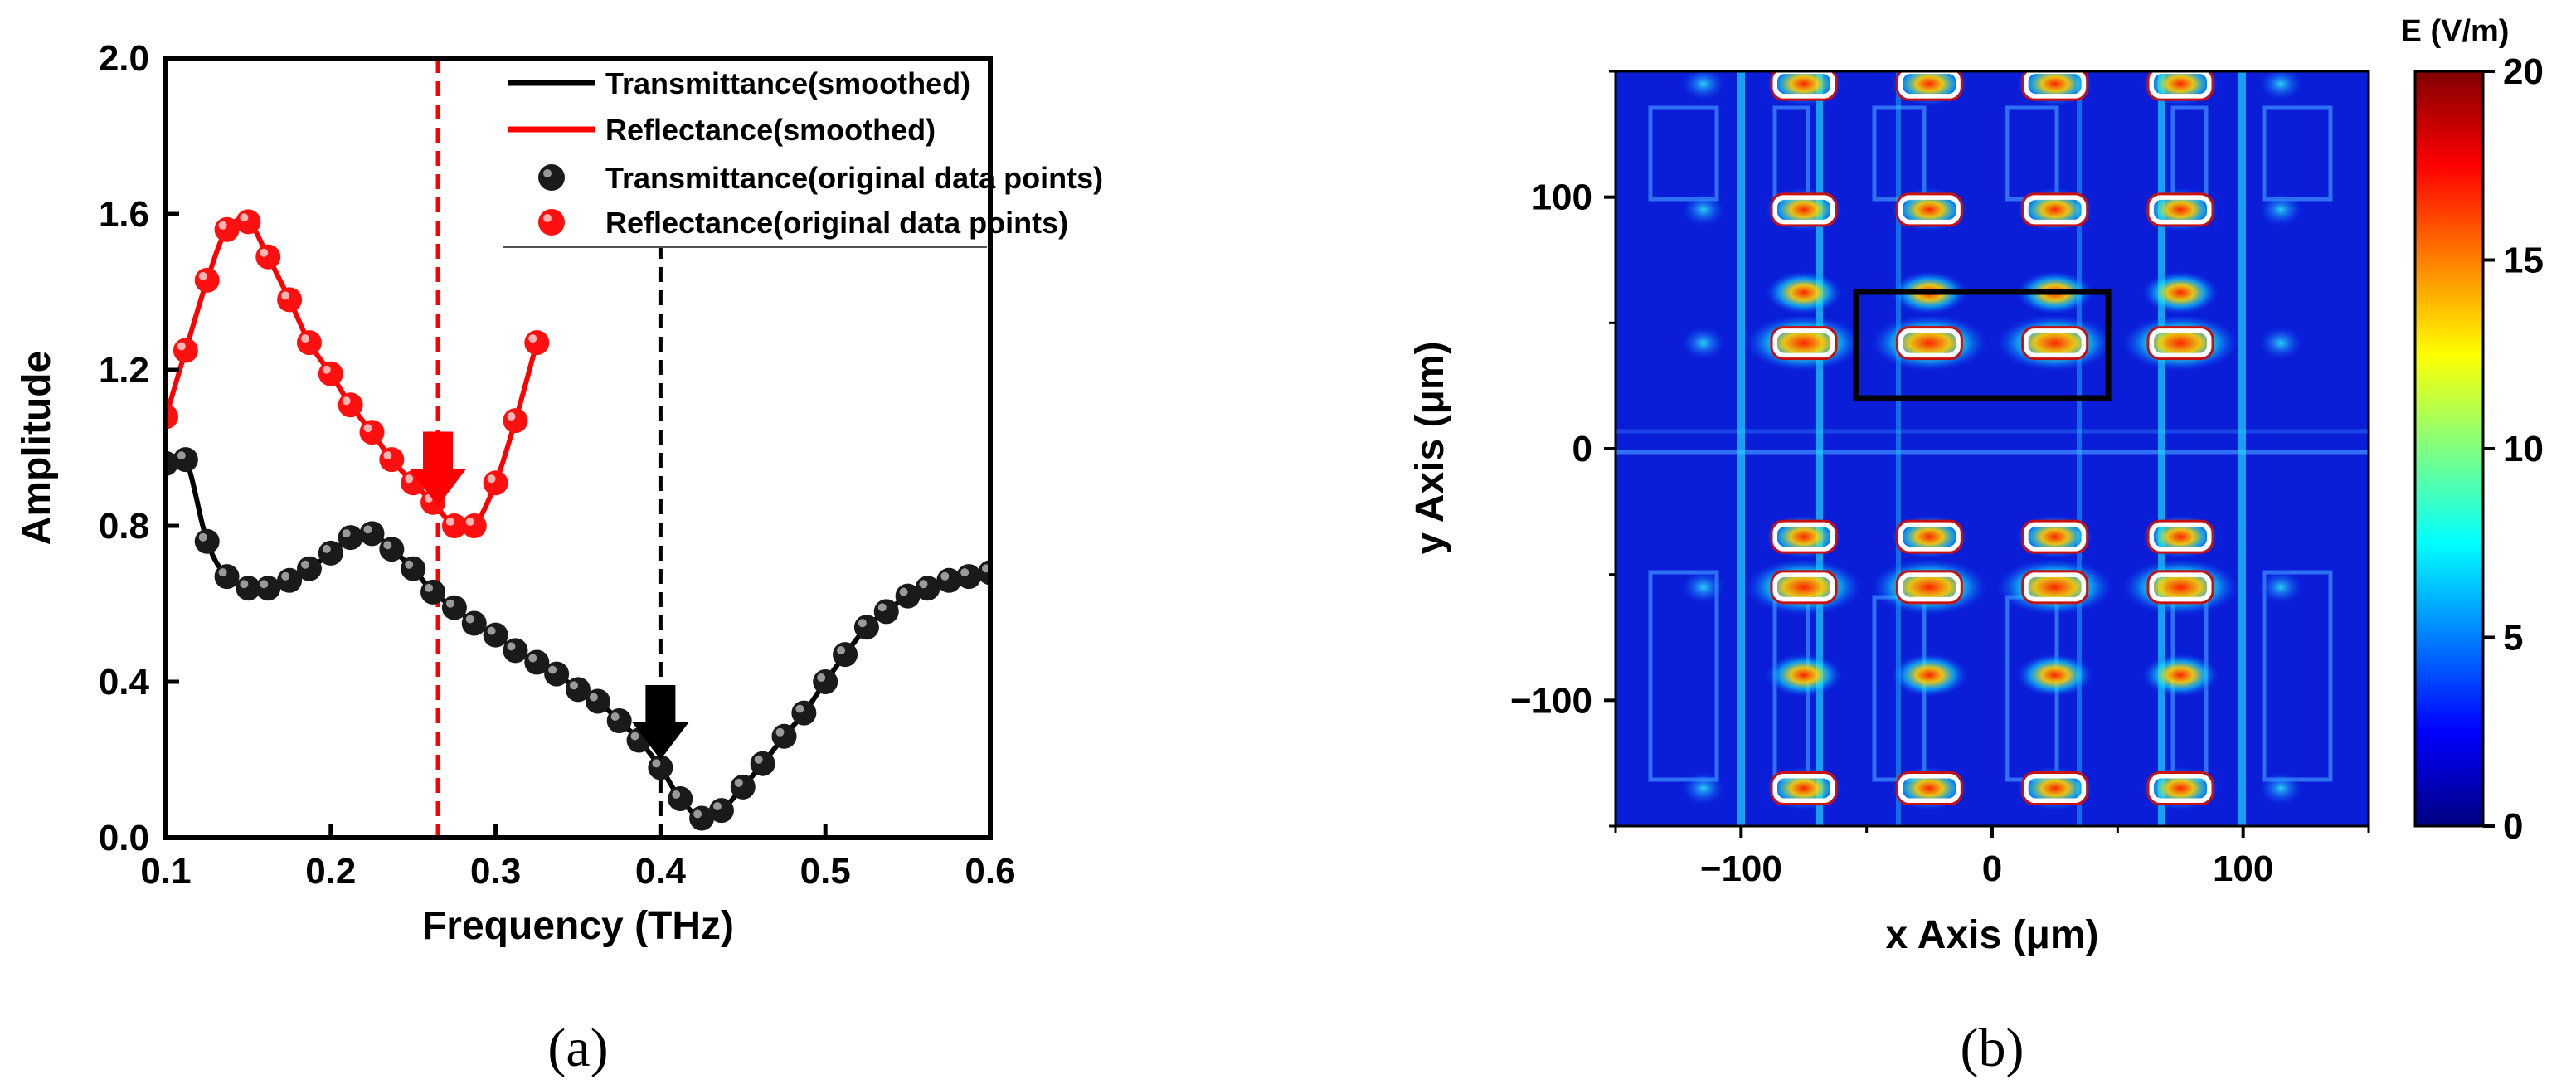 The height and width of the screenshot is (1089, 2576). I want to click on panel-a-label: (a), so click(578, 1048).